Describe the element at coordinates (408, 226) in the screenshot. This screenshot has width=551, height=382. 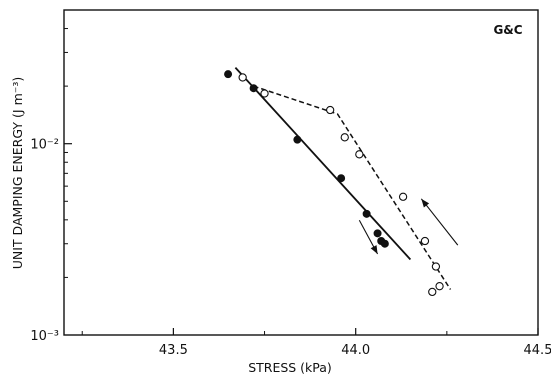
I see `direction-arrows` at that location.